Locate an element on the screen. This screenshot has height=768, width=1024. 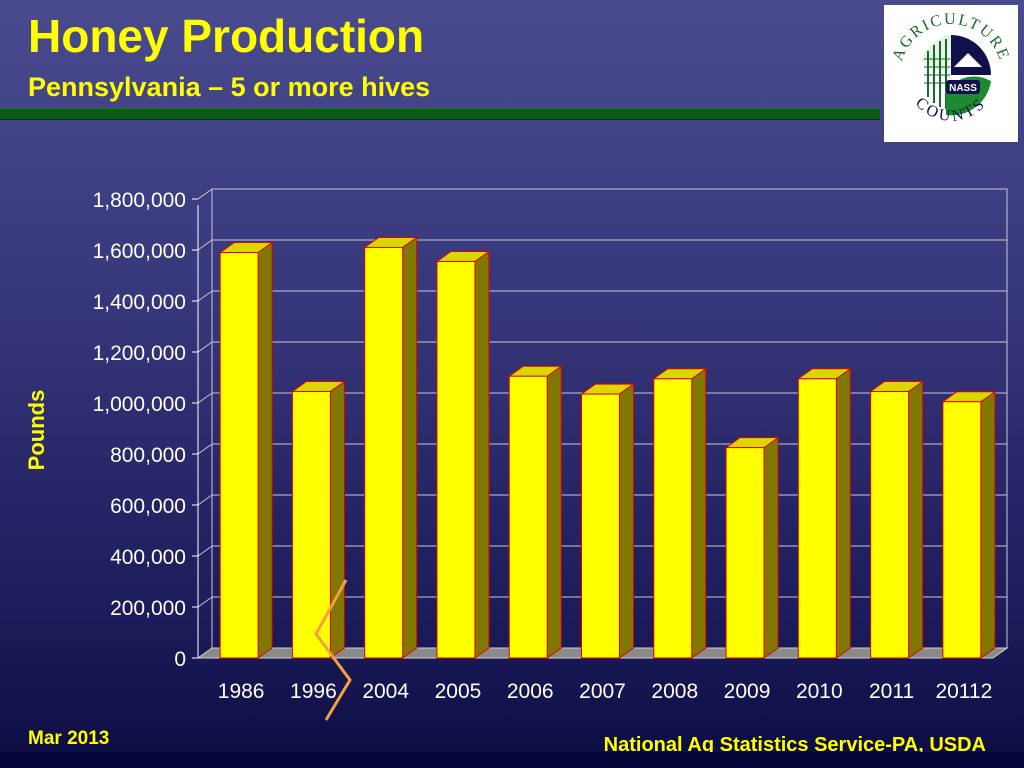
y-tick-label: 600,000 is located at coordinates (148, 506).